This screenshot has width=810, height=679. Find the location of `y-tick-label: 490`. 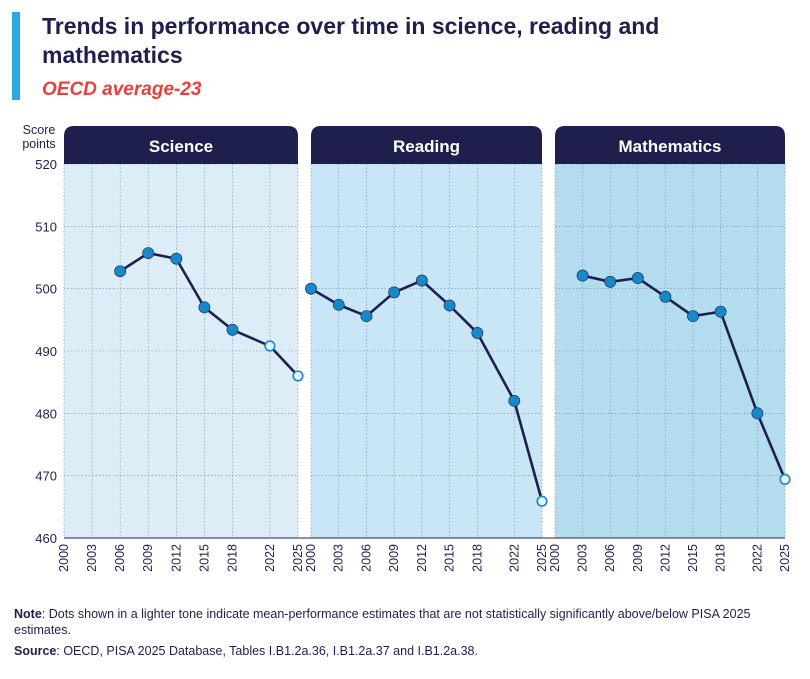

y-tick-label: 490 is located at coordinates (46, 351).